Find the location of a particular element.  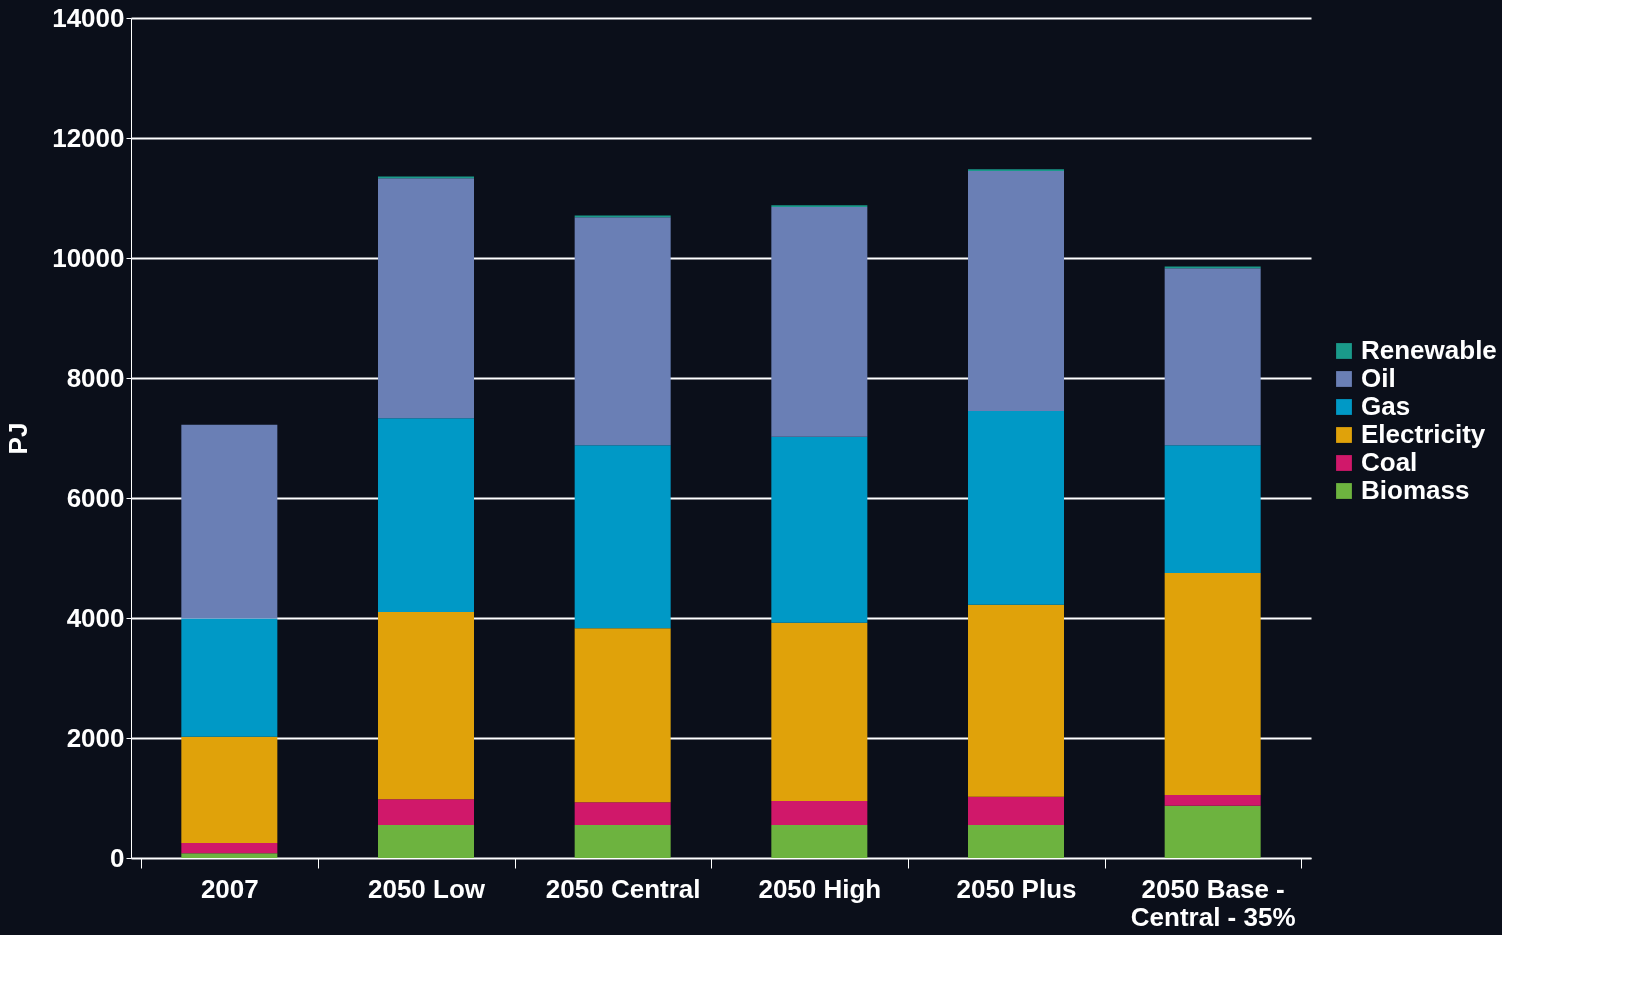

legend-label: Coal is located at coordinates (1389, 462).